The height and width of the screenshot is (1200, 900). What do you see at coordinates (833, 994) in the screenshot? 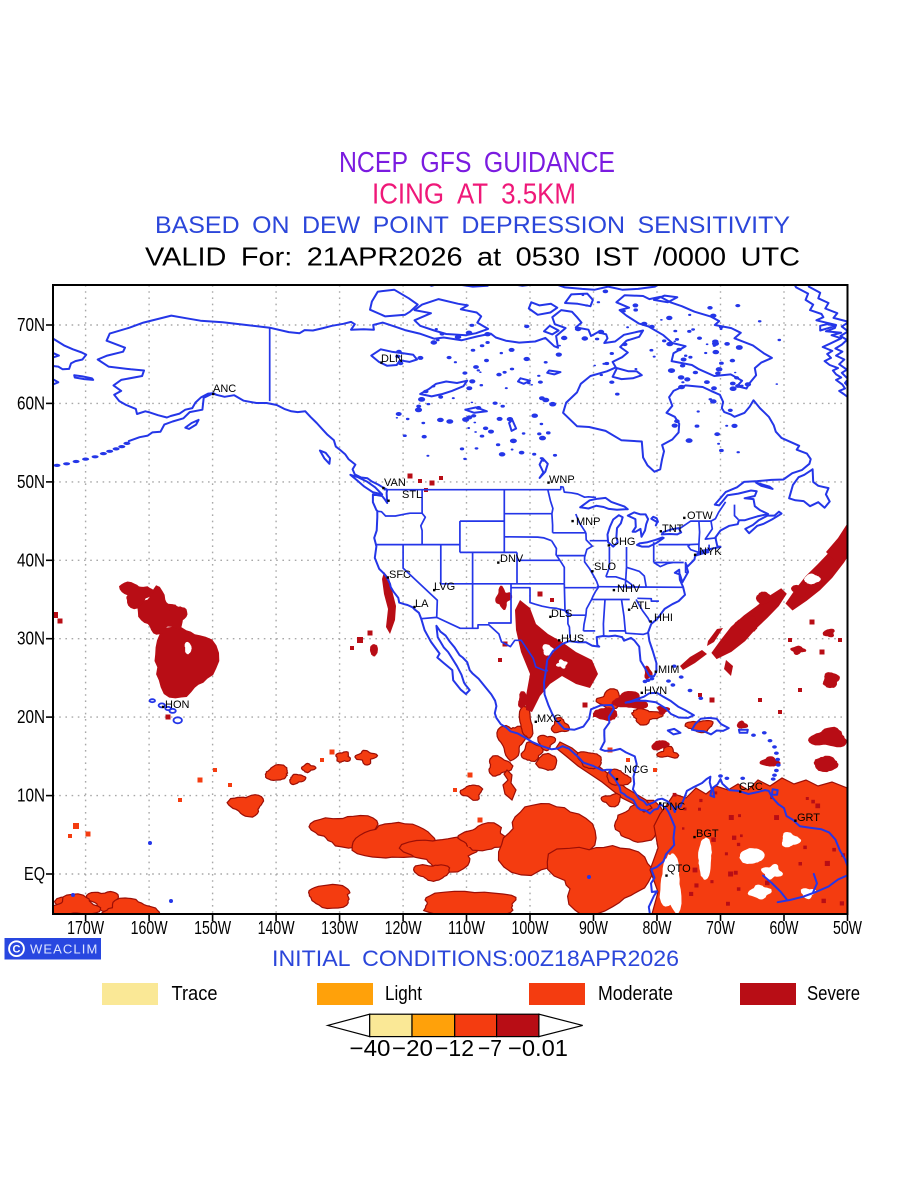
I see `svg-text: Severe` at bounding box center [833, 994].